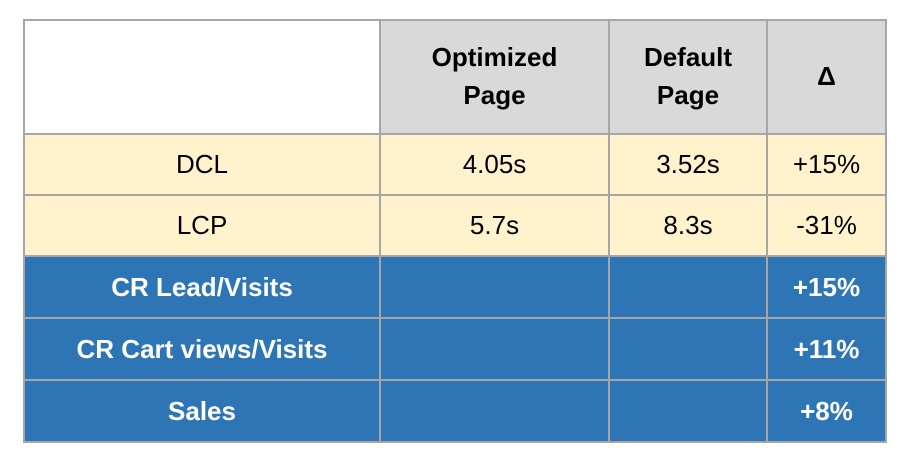 This screenshot has height=470, width=910. I want to click on table-row-cr-cart-views-visits: CR Cart views/Visits +11%, so click(455, 349).